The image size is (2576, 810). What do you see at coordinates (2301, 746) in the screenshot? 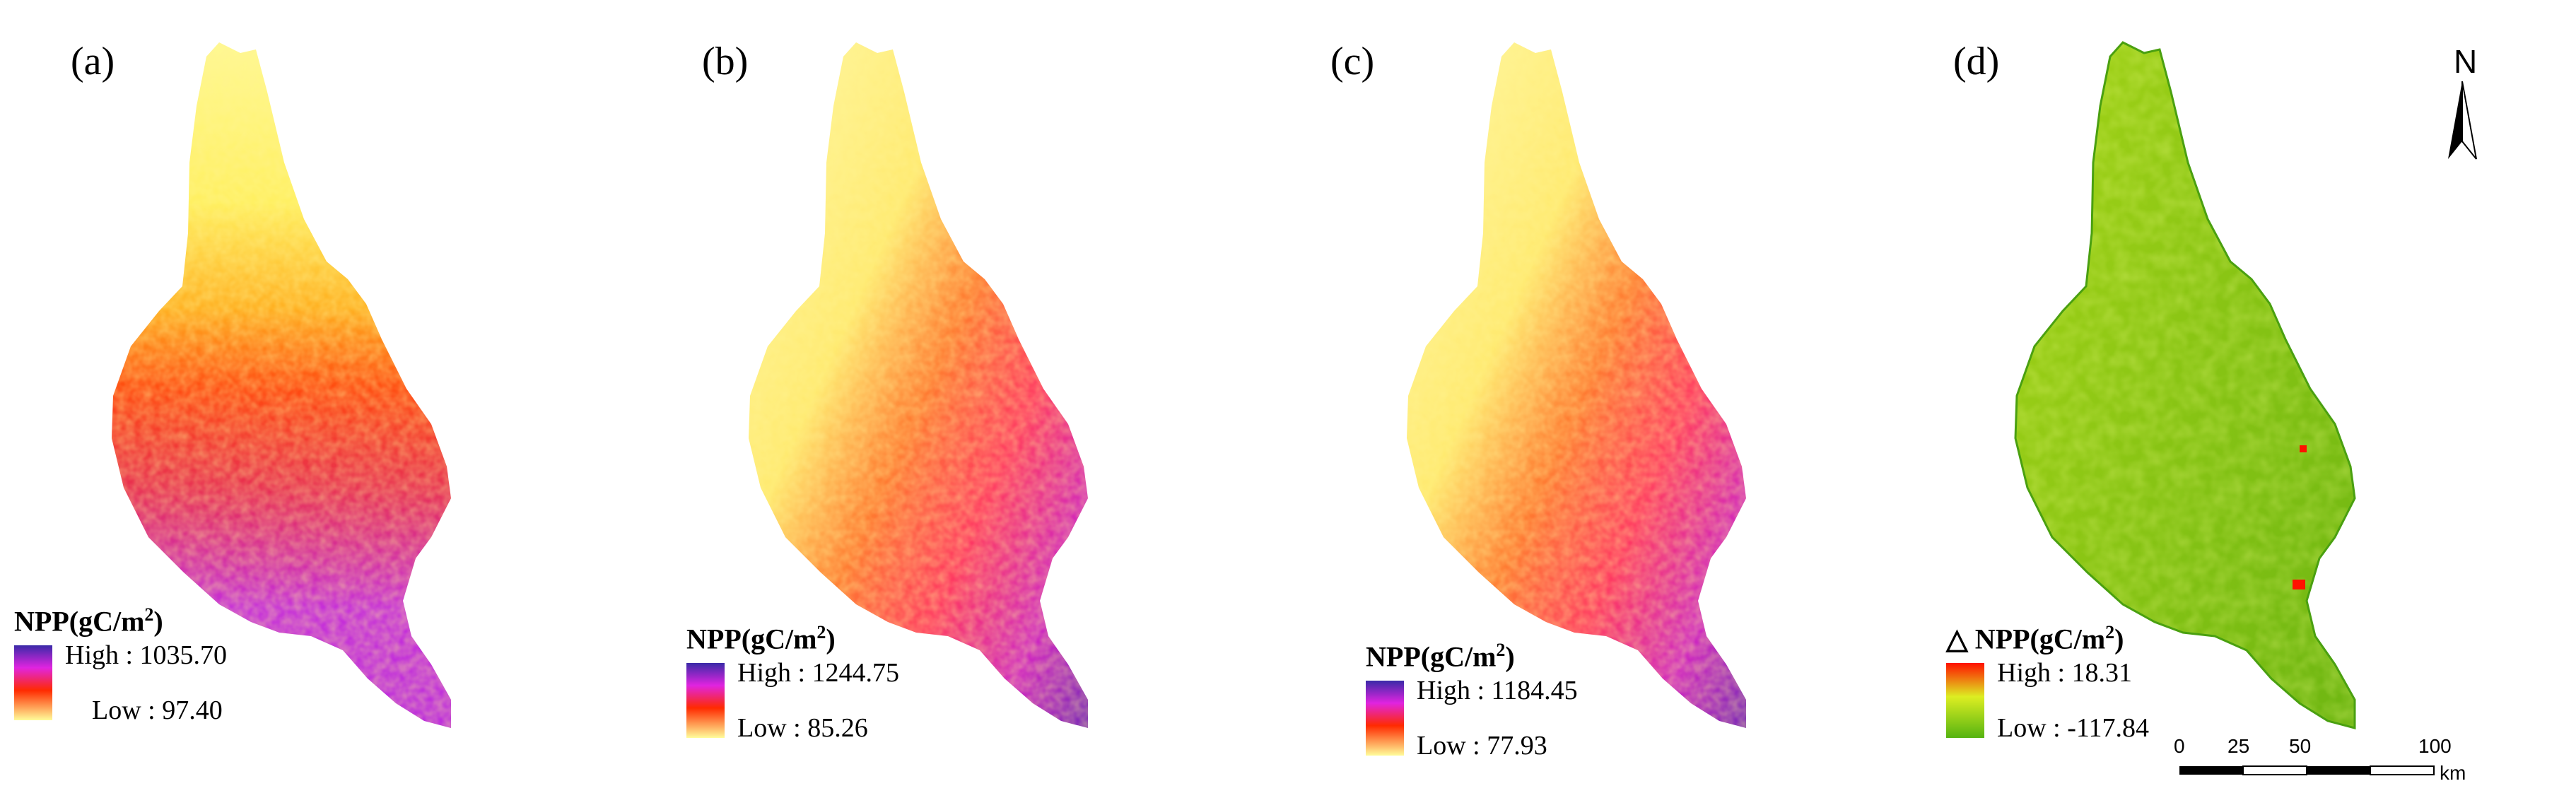
I see `scale-tick-50: 50` at bounding box center [2301, 746].